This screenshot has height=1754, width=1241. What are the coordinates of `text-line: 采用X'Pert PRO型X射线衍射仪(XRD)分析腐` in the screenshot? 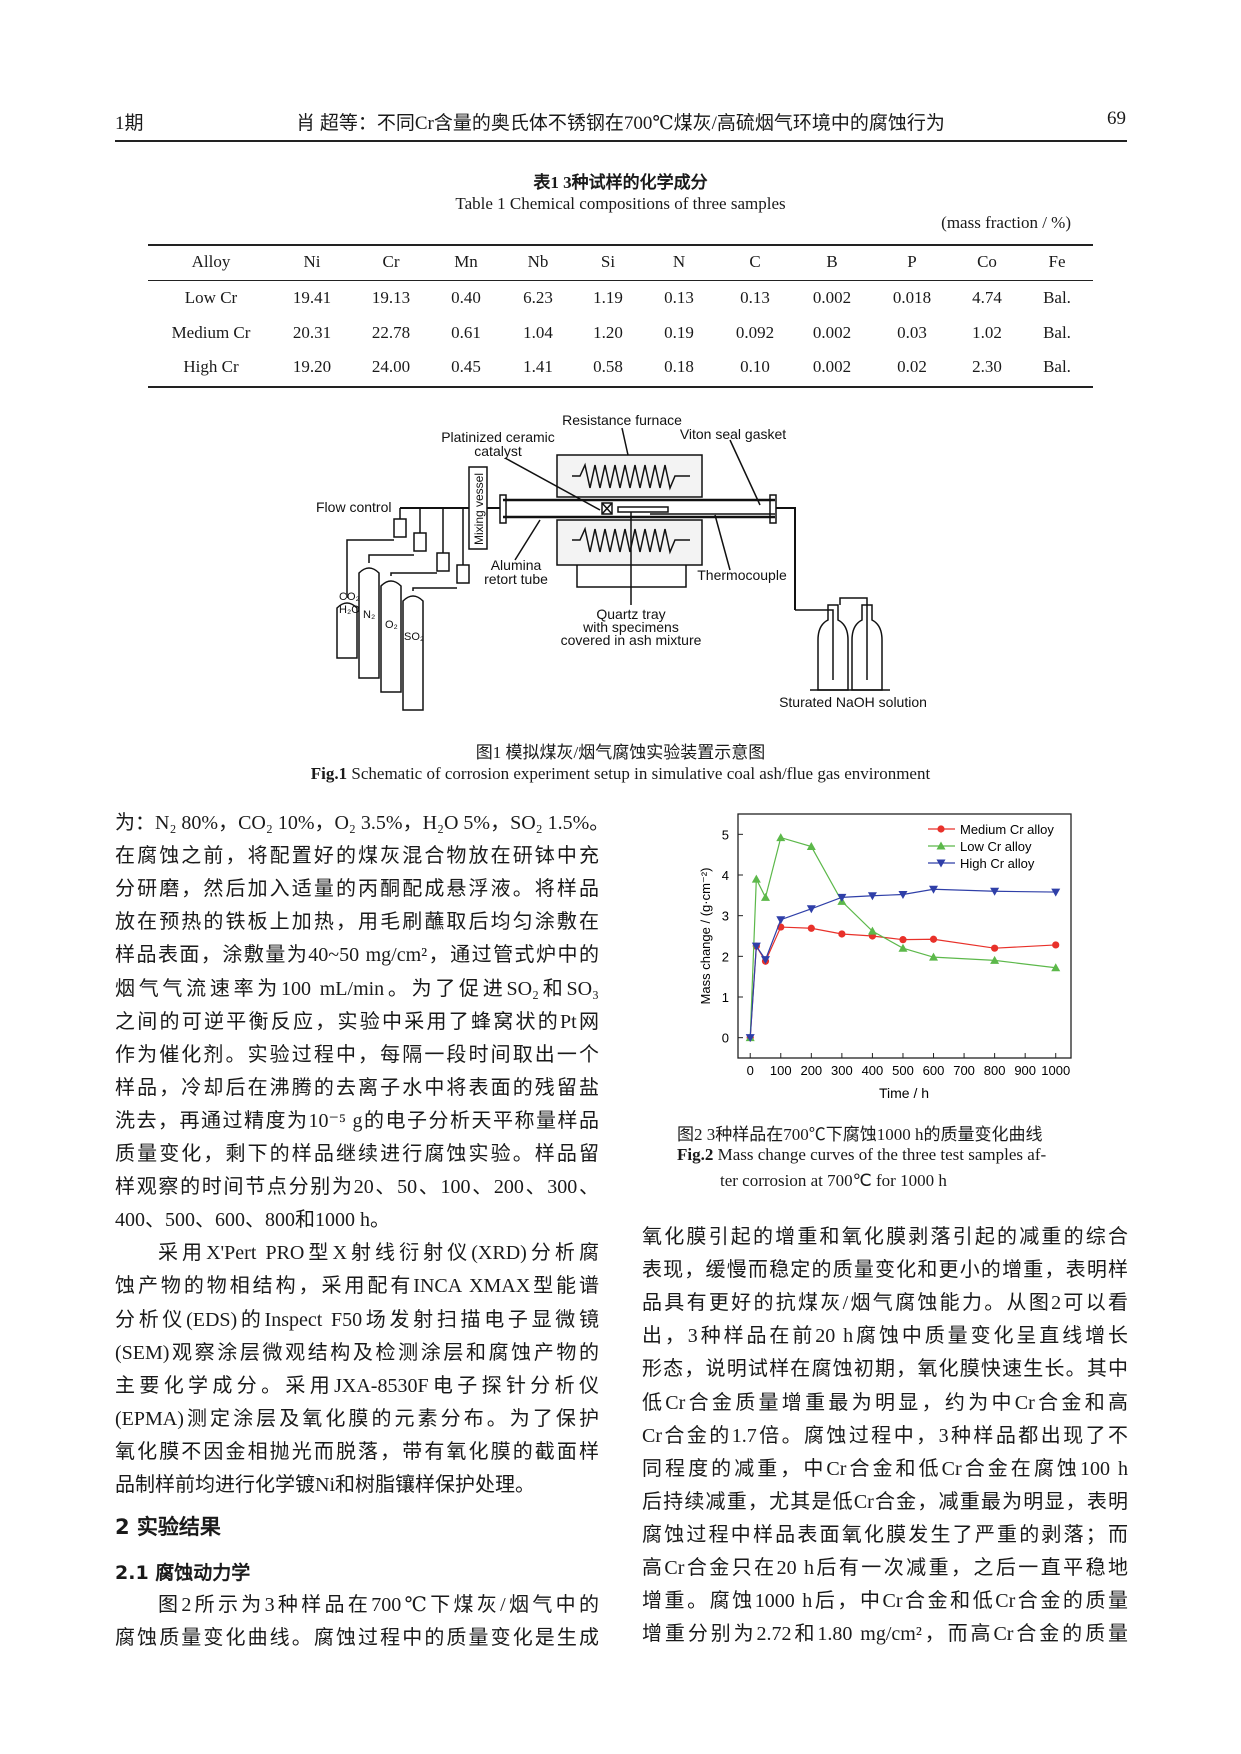 It's located at (378, 1253).